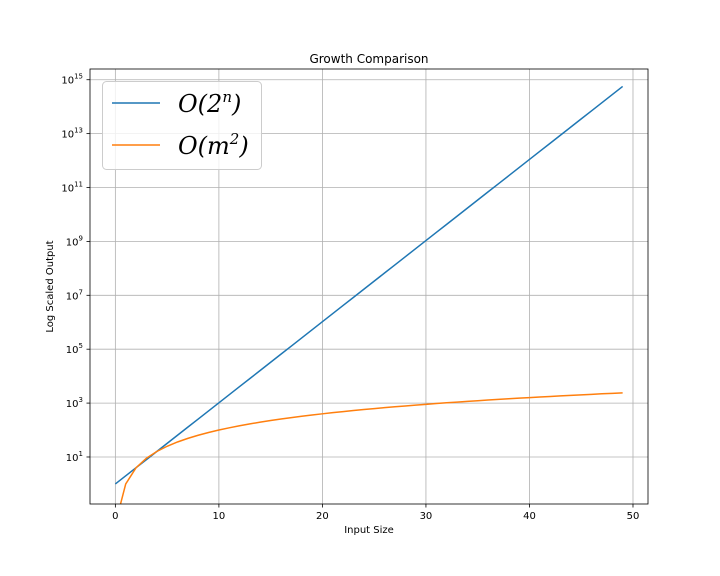 The image size is (720, 576). I want to click on y-tick-label: 10⁷, so click(74, 295).